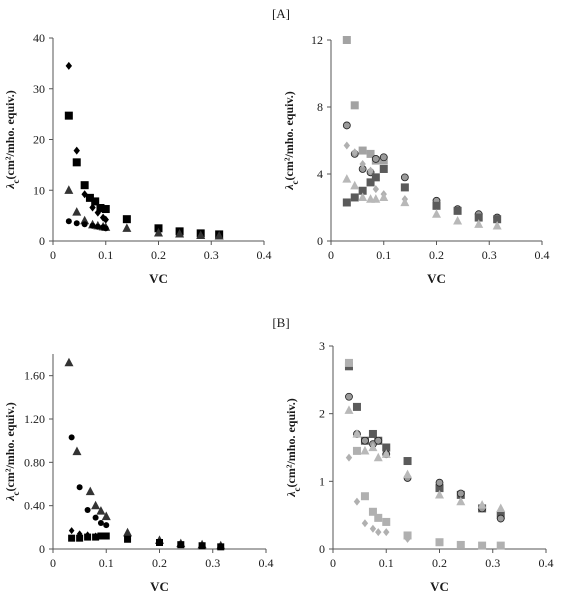  What do you see at coordinates (34, 376) in the screenshot?
I see `y-tick-label: 1.60` at bounding box center [34, 376].